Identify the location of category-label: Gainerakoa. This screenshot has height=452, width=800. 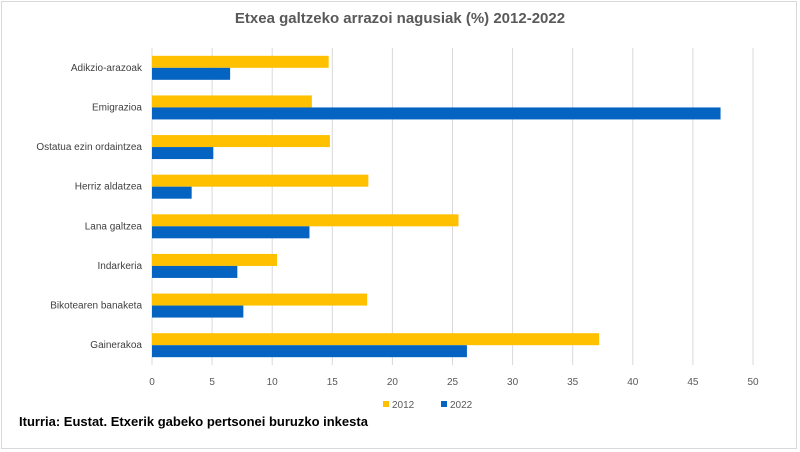
(116, 345).